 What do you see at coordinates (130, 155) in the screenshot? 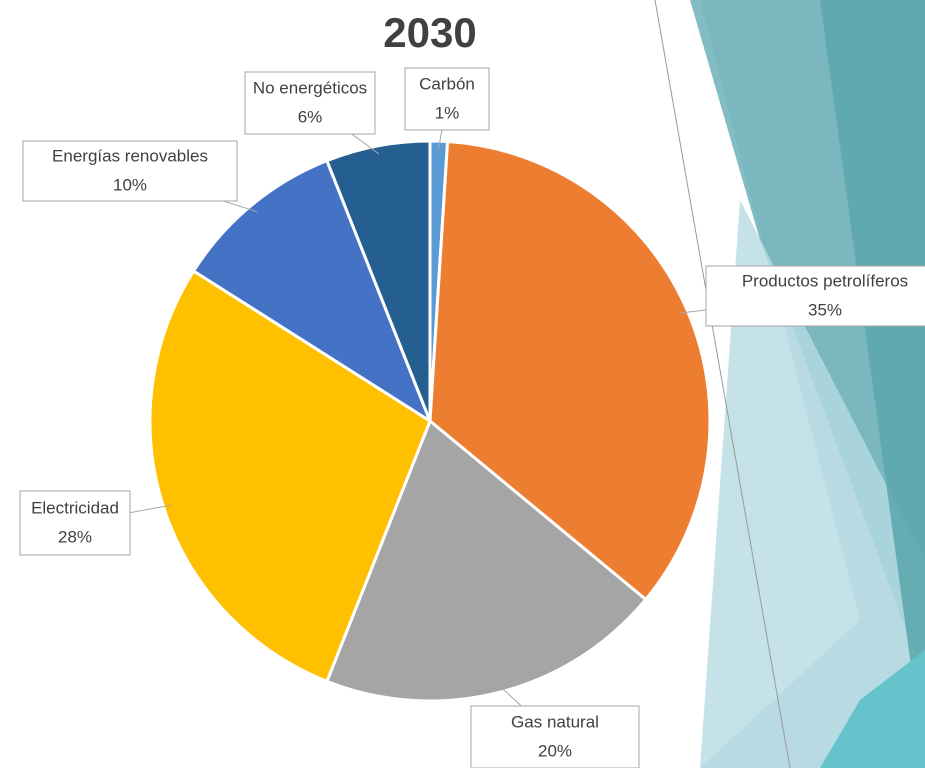
I see `slice-label: Energías renovables` at bounding box center [130, 155].